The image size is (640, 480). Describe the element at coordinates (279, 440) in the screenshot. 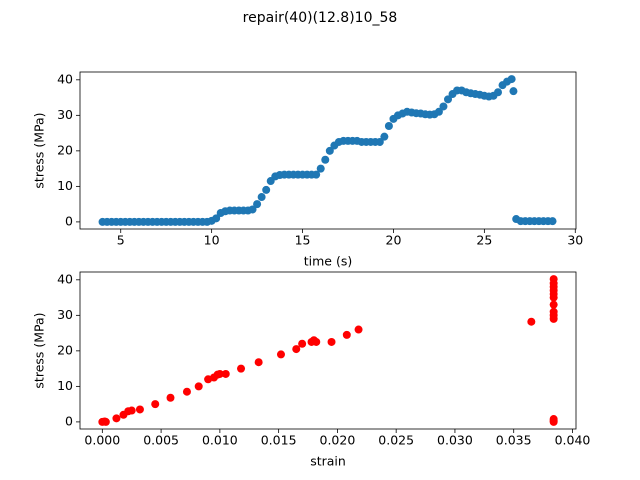

I see `x-tick-label: 0.015` at that location.